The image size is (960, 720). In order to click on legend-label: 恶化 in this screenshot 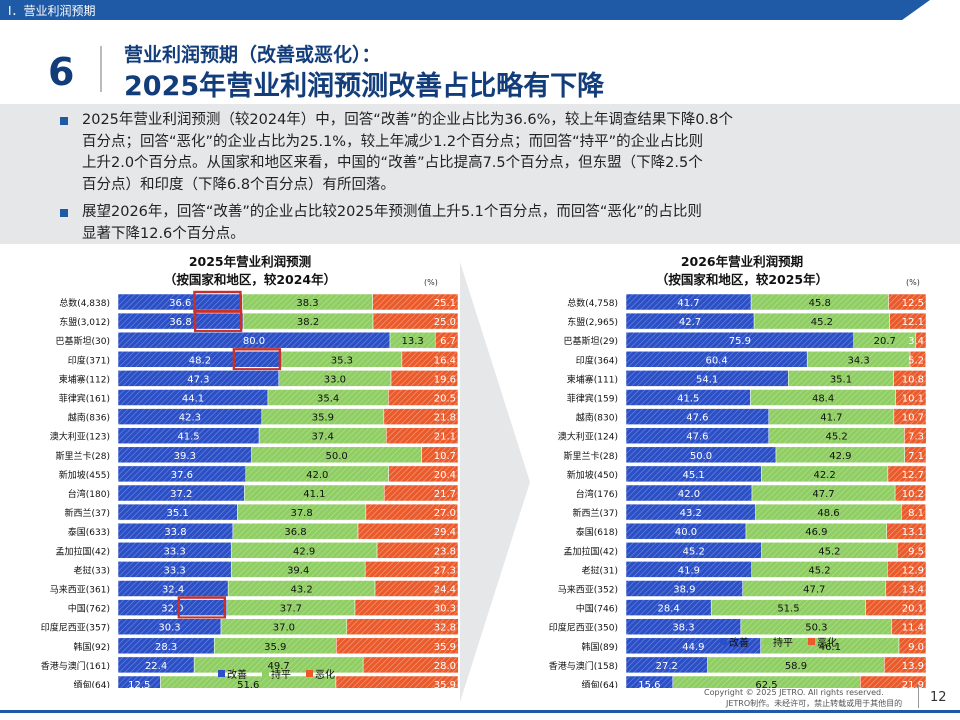, I will do `click(827, 642)`.